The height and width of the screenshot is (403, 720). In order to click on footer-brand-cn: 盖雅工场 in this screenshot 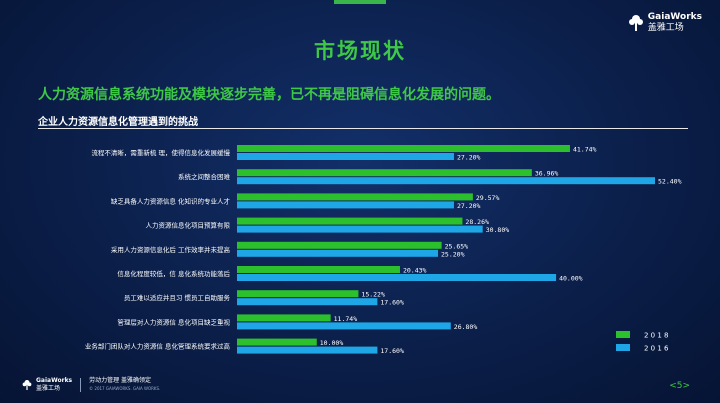, I will do `click(48, 388)`.